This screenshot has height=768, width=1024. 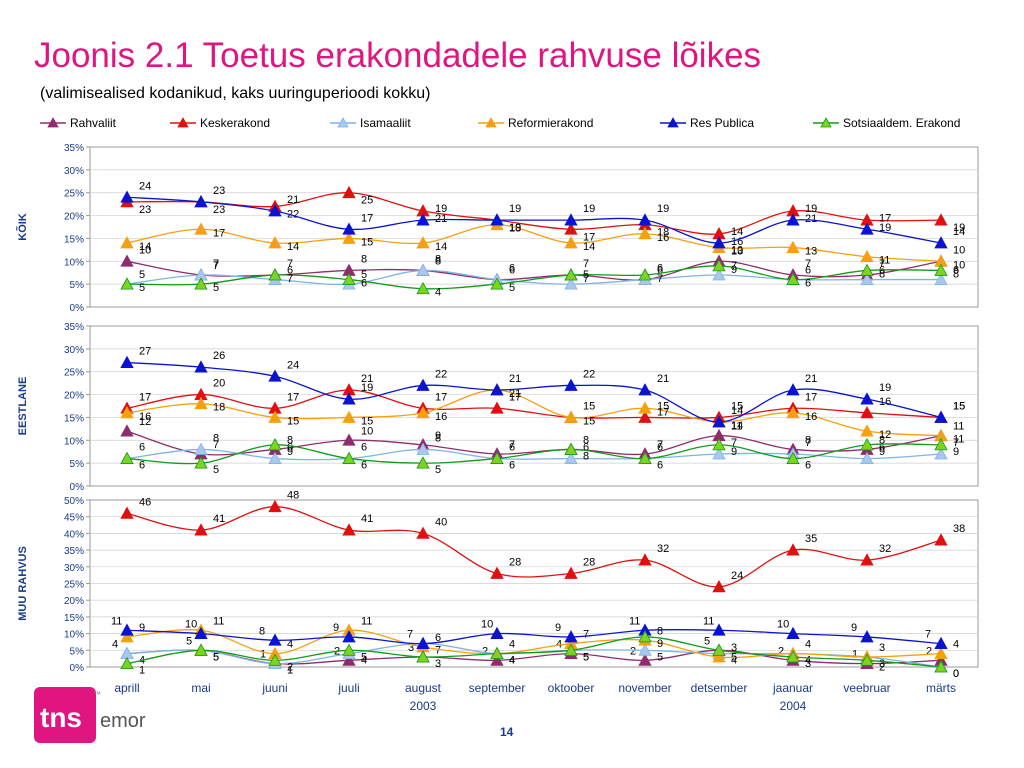 What do you see at coordinates (515, 379) in the screenshot?
I see `data-label-1-4-5: 21` at bounding box center [515, 379].